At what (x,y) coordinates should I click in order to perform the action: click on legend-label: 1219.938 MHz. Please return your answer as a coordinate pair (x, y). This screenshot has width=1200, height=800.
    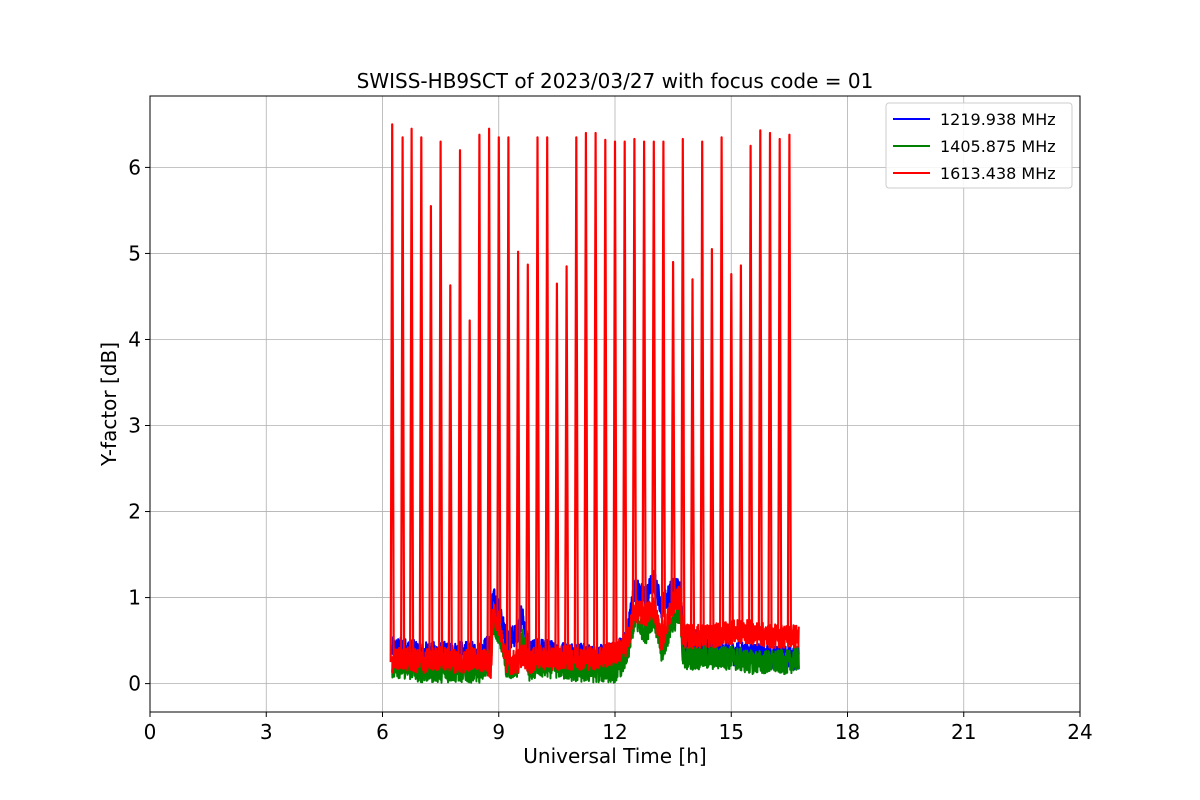
    Looking at the image, I should click on (998, 119).